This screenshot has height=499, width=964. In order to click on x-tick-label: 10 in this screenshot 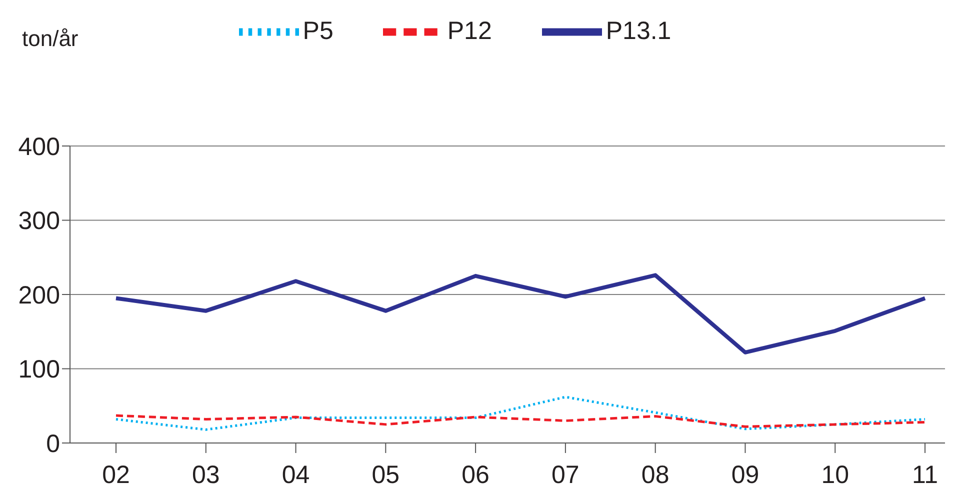, I will do `click(835, 474)`.